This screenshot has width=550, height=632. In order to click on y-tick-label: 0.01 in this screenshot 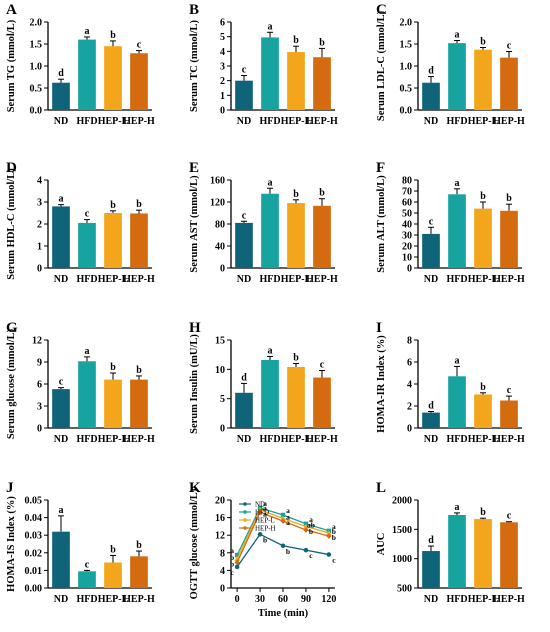, I will do `click(34, 571)`.